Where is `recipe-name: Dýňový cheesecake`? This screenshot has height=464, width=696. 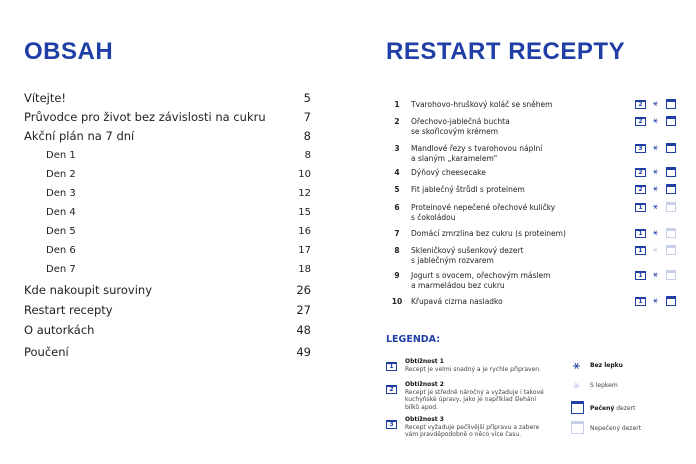 recipe-name: Dýňový cheesecake is located at coordinates (448, 173).